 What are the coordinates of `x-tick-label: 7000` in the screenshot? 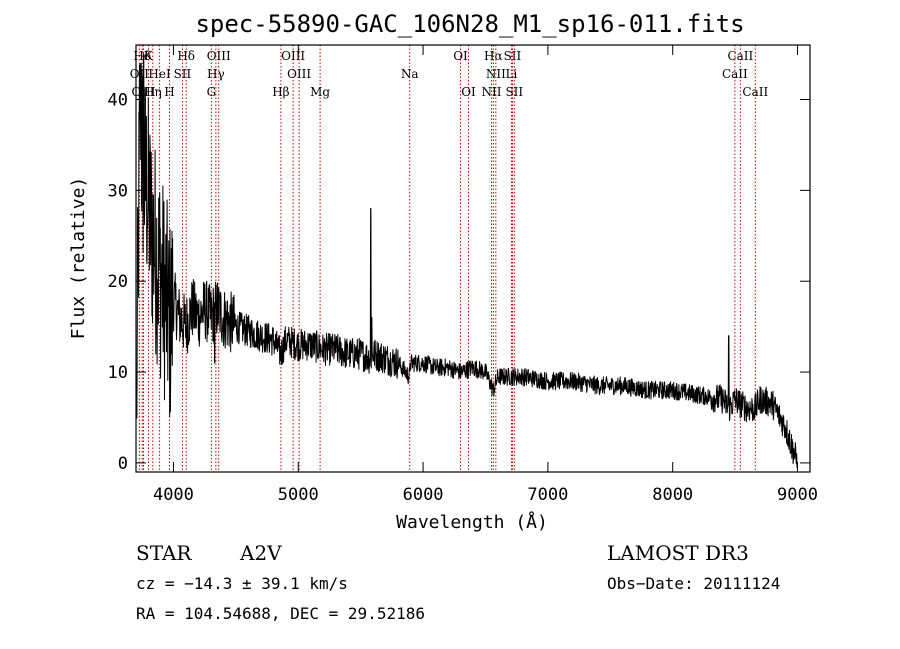 It's located at (547, 495).